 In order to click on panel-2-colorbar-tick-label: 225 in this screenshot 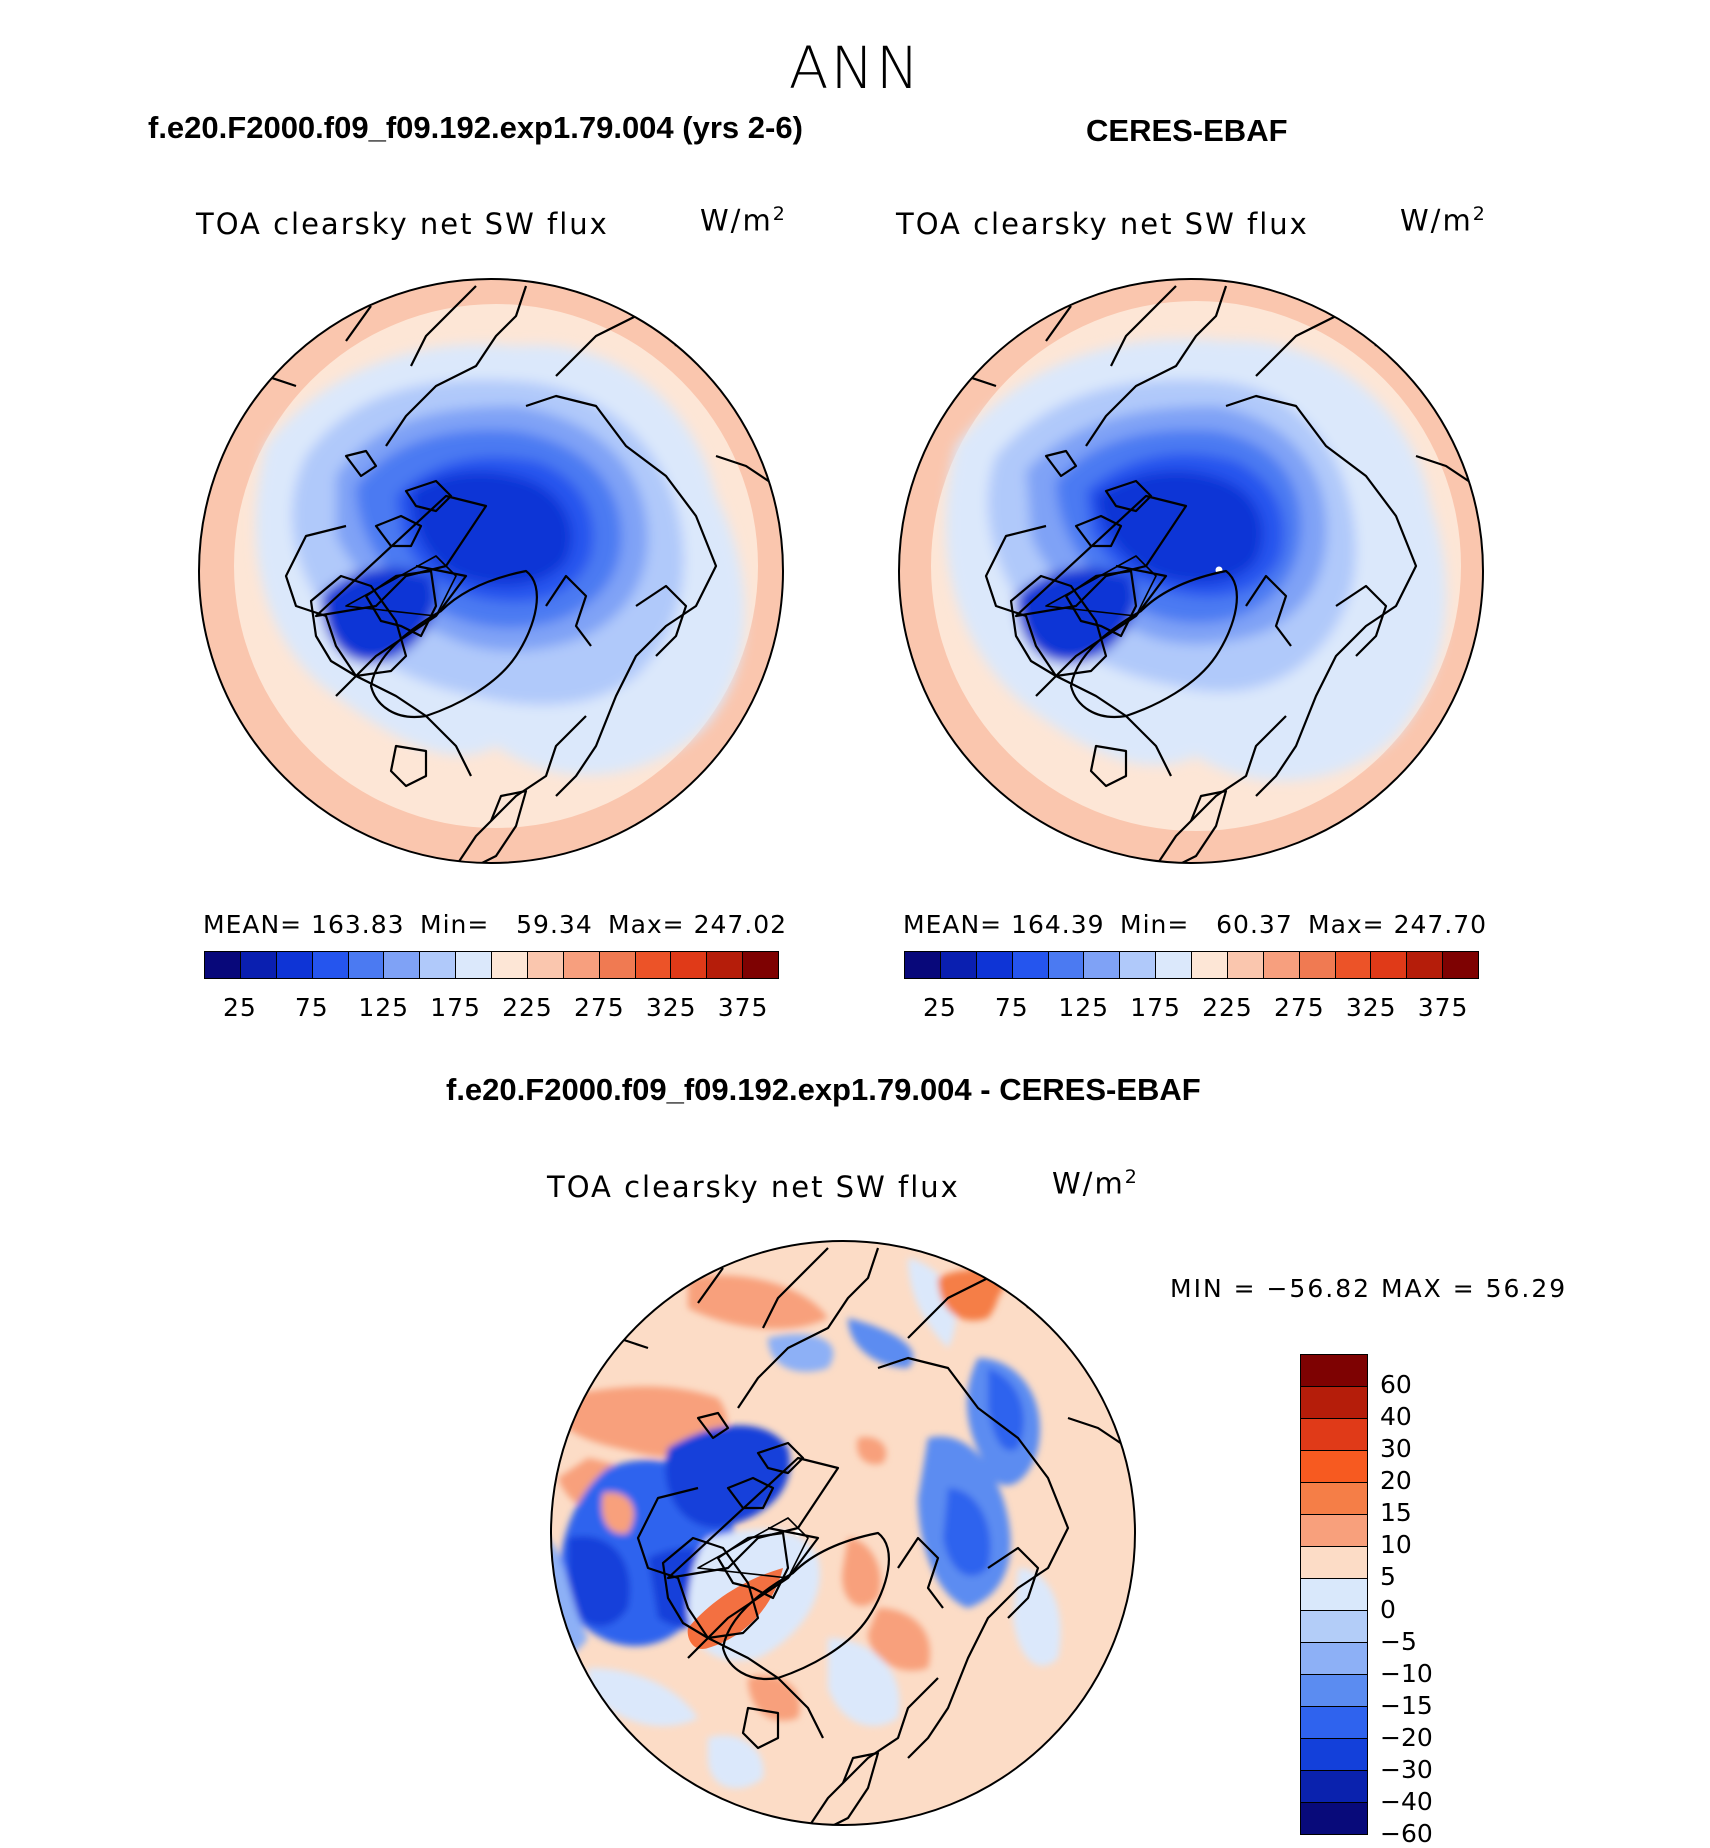, I will do `click(1227, 1007)`.